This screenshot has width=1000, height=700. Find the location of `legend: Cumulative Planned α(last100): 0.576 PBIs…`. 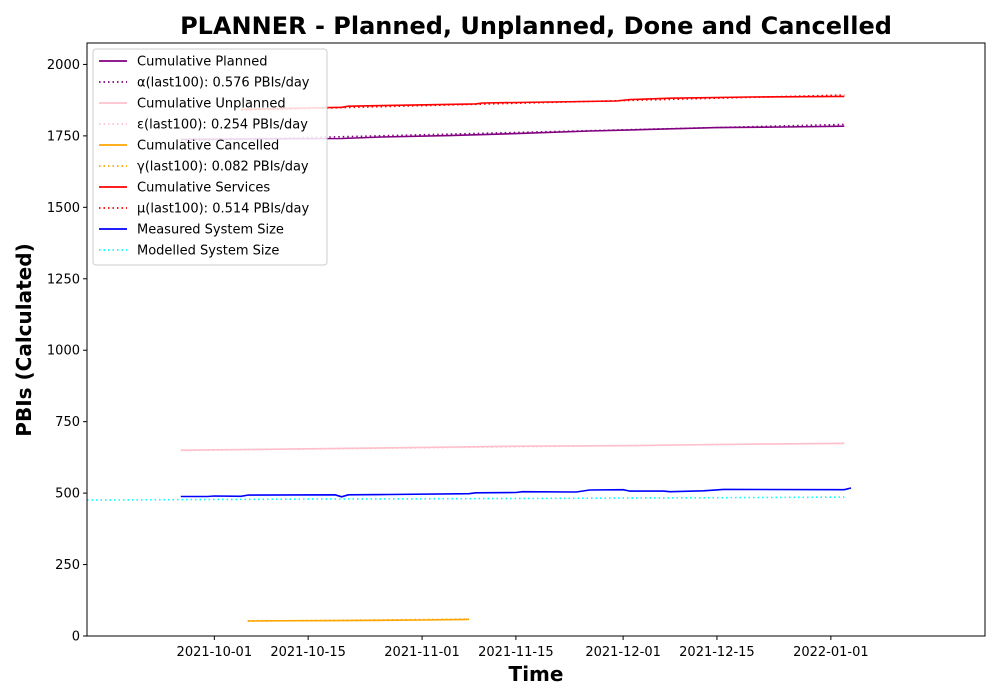

legend: Cumulative Planned α(last100): 0.576 PBIs… is located at coordinates (210, 157).